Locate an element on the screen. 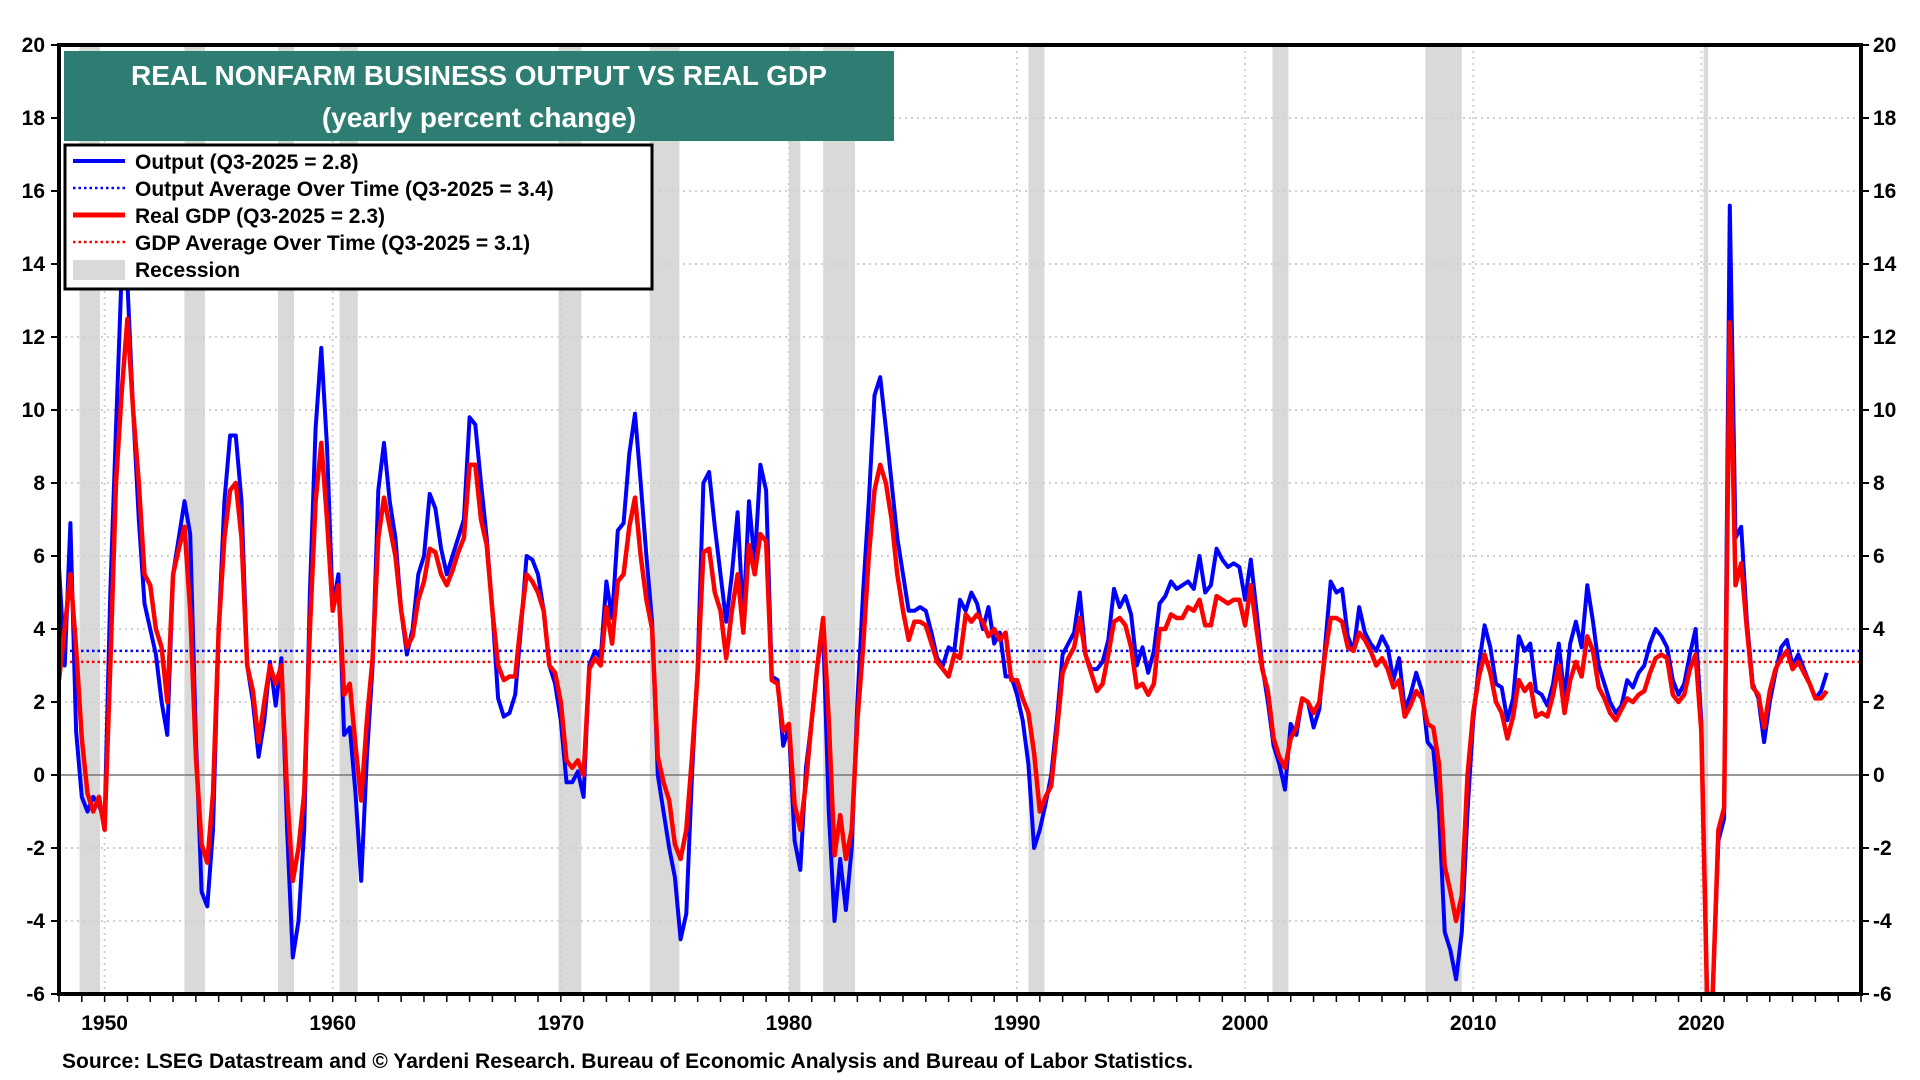  x-tick-label: 2010 is located at coordinates (1473, 1023).